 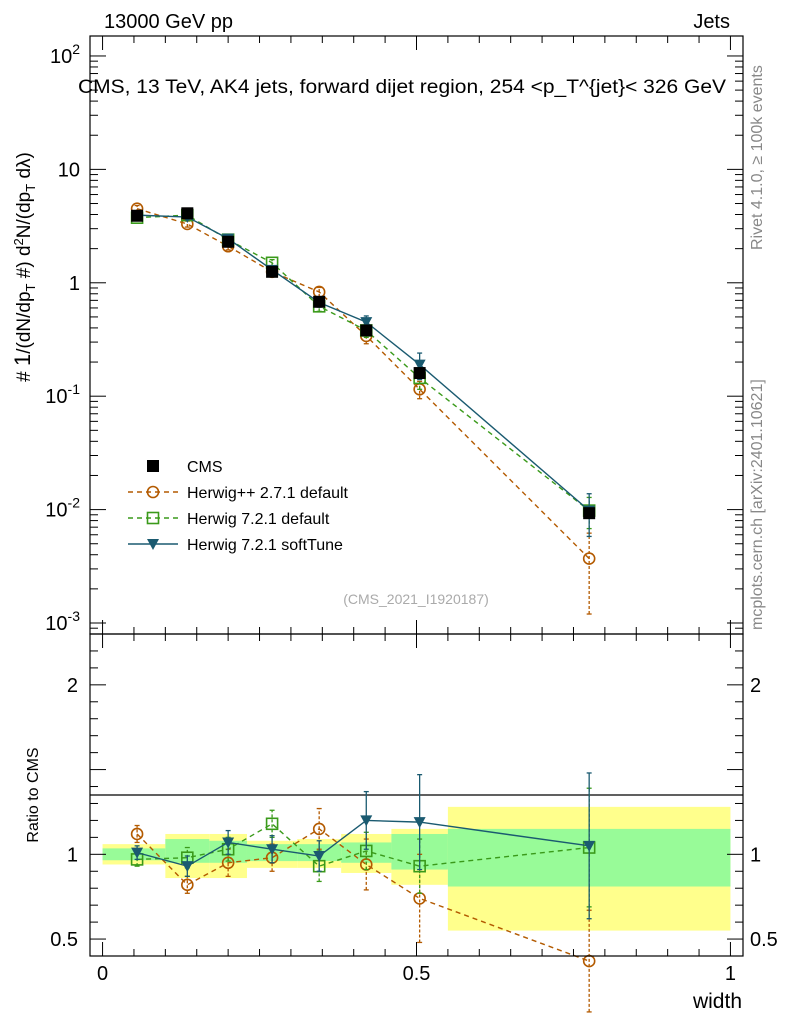 I want to click on legend-herwig-7-2-1-default-label: Herwig 7.2.1 default, so click(x=258, y=519).